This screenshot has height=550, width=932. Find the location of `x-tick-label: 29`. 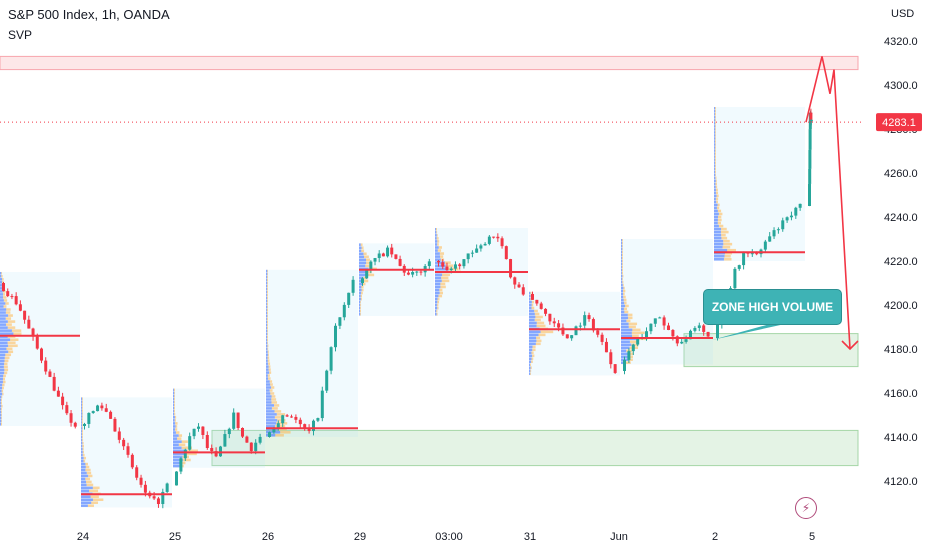

x-tick-label: 29 is located at coordinates (360, 537).